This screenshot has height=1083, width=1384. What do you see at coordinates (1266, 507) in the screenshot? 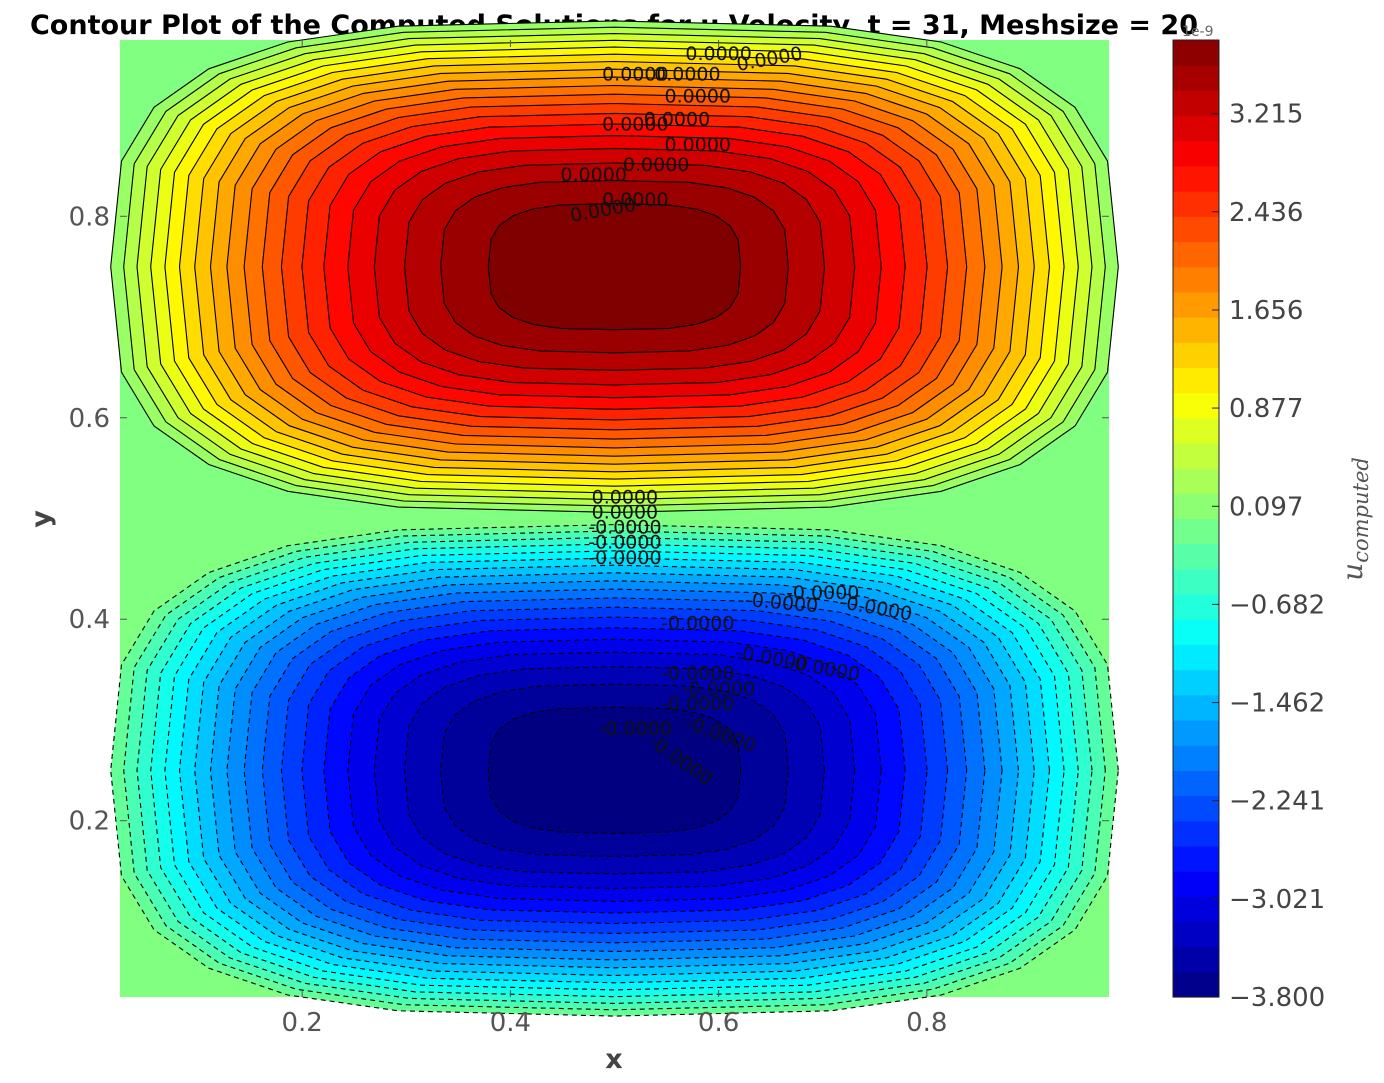
I see `colorbar-tick-label: 0.097` at bounding box center [1266, 507].